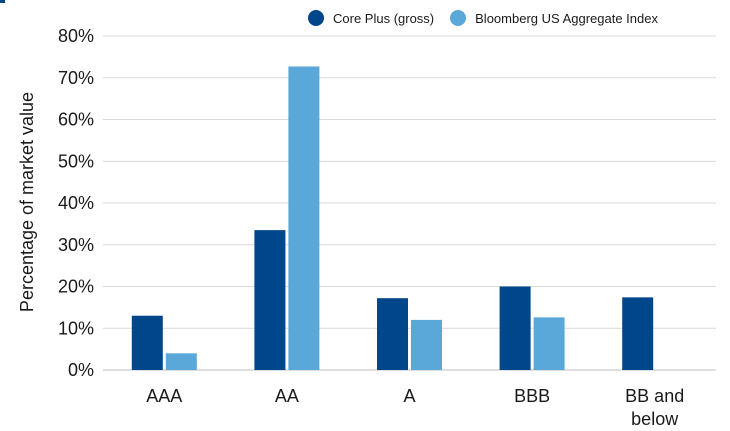 The width and height of the screenshot is (730, 431). I want to click on x-tick-label: below, so click(655, 419).